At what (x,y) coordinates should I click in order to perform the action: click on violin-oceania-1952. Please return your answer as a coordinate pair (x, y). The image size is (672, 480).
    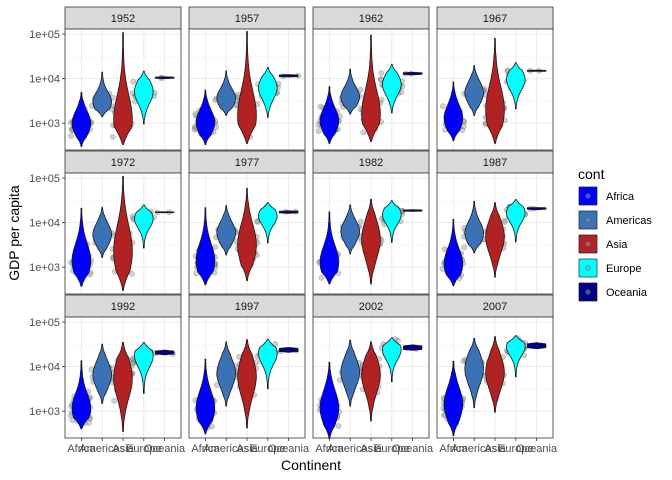
    Looking at the image, I should click on (164, 77).